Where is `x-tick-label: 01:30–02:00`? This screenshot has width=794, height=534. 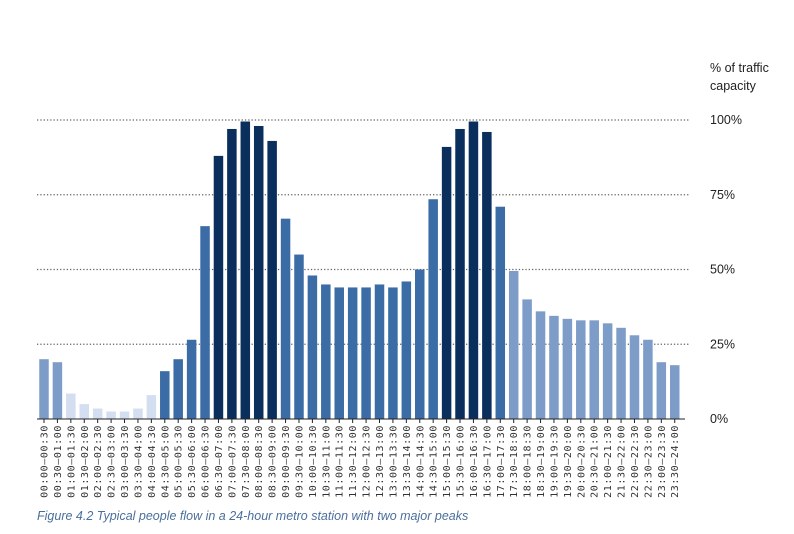
x-tick-label: 01:30–02:00 is located at coordinates (85, 461).